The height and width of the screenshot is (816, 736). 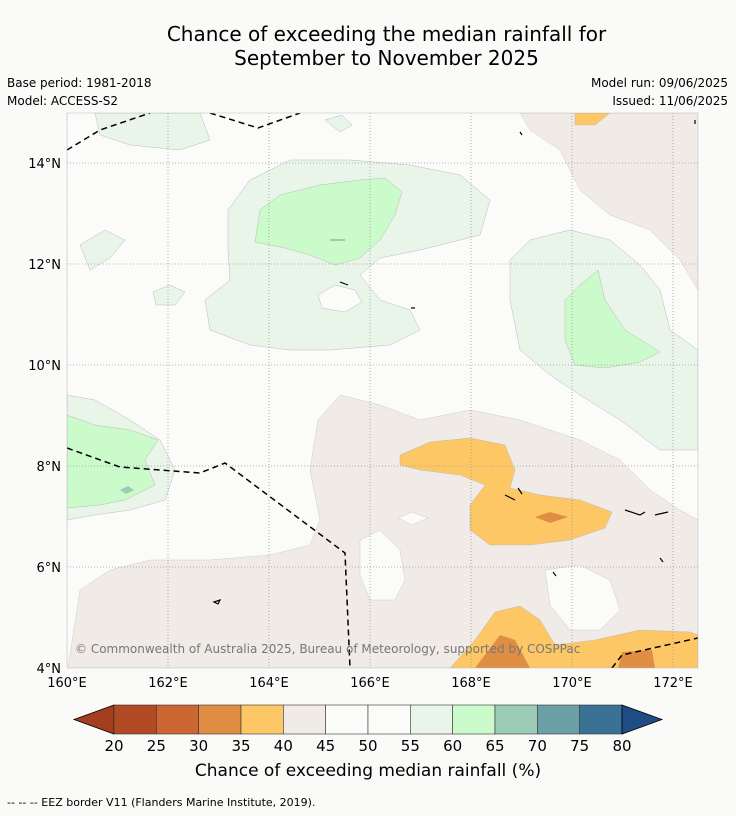 What do you see at coordinates (636, 659) in the screenshot?
I see `region-30-35-south-east` at bounding box center [636, 659].